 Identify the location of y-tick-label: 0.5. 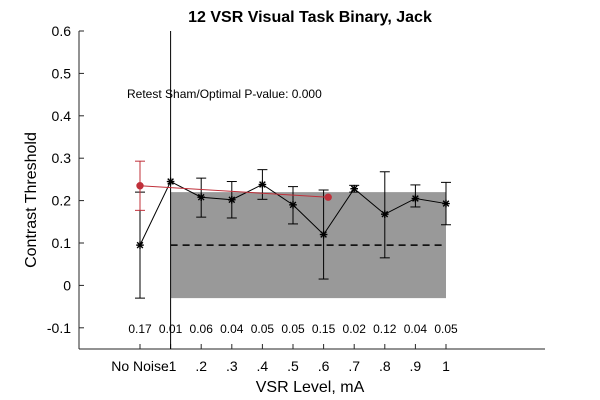
(62, 73).